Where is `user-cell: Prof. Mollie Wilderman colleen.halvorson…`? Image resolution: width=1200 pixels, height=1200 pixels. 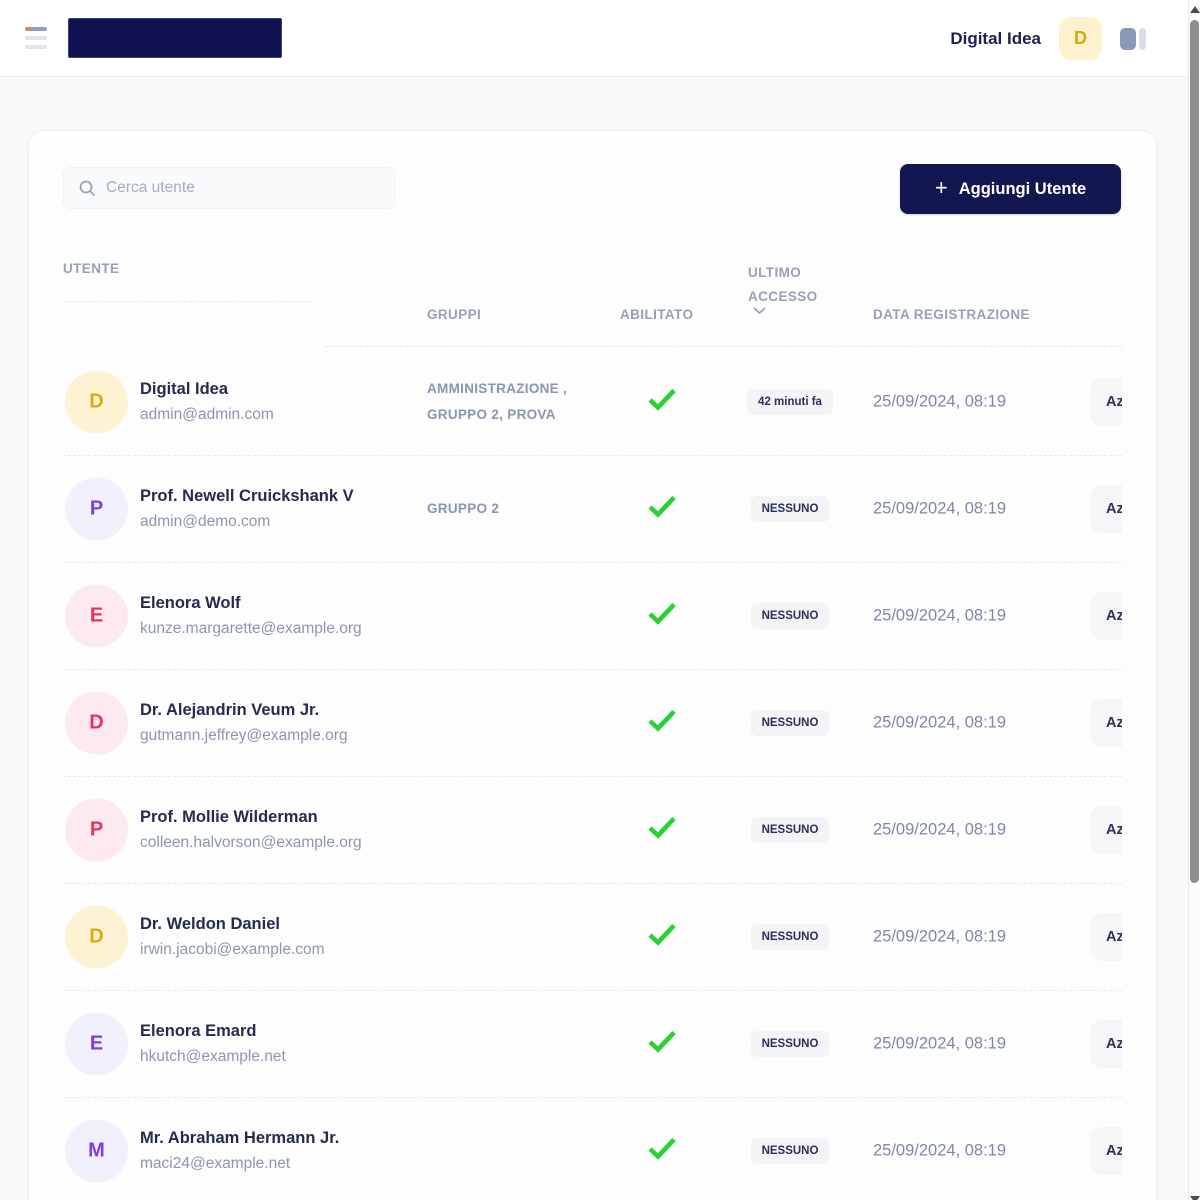
user-cell: Prof. Mollie Wilderman colleen.halvorson… is located at coordinates (251, 830).